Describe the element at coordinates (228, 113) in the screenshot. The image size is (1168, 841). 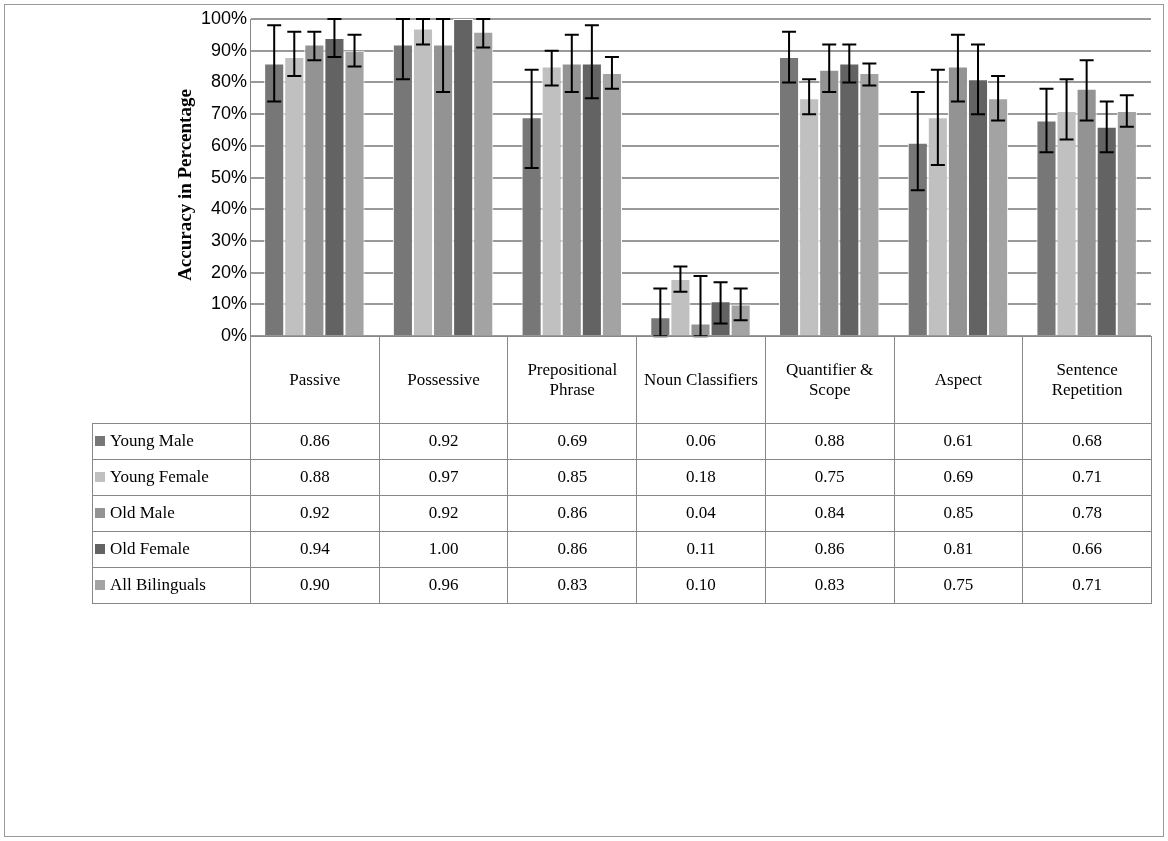
I see `y-tick-label: 70%` at that location.